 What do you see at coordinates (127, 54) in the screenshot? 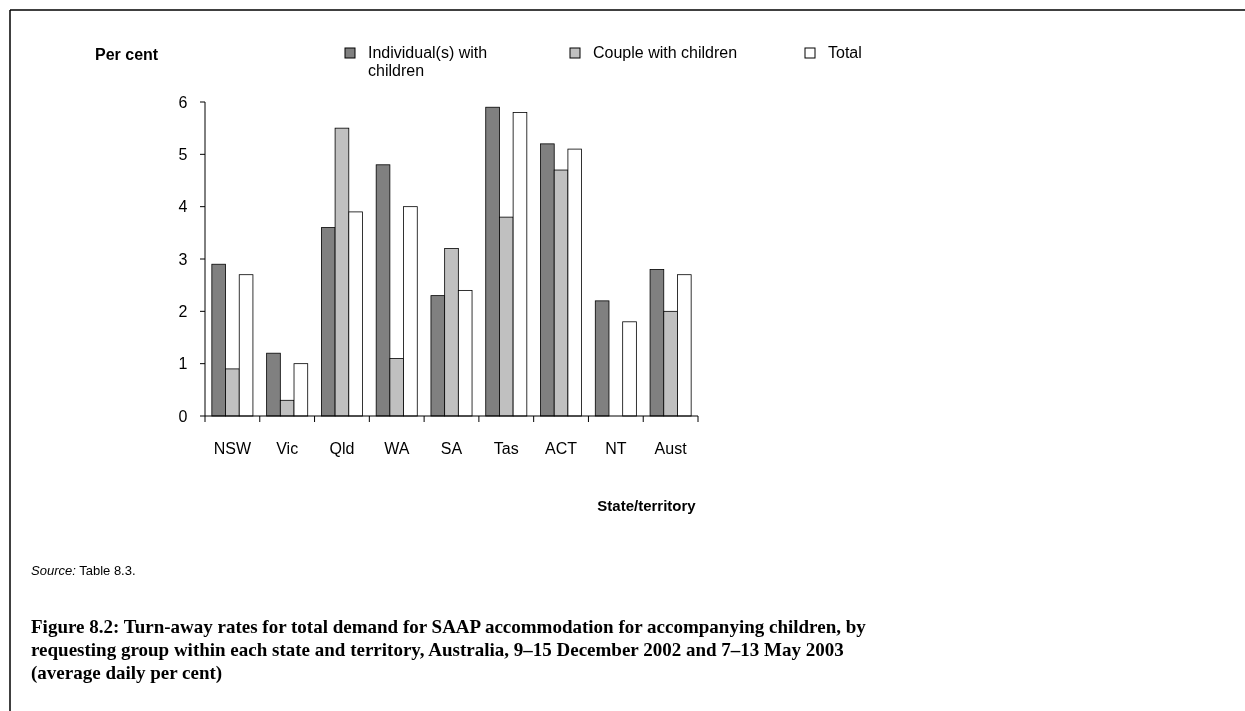
I see `y-axis-title: Per cent` at bounding box center [127, 54].